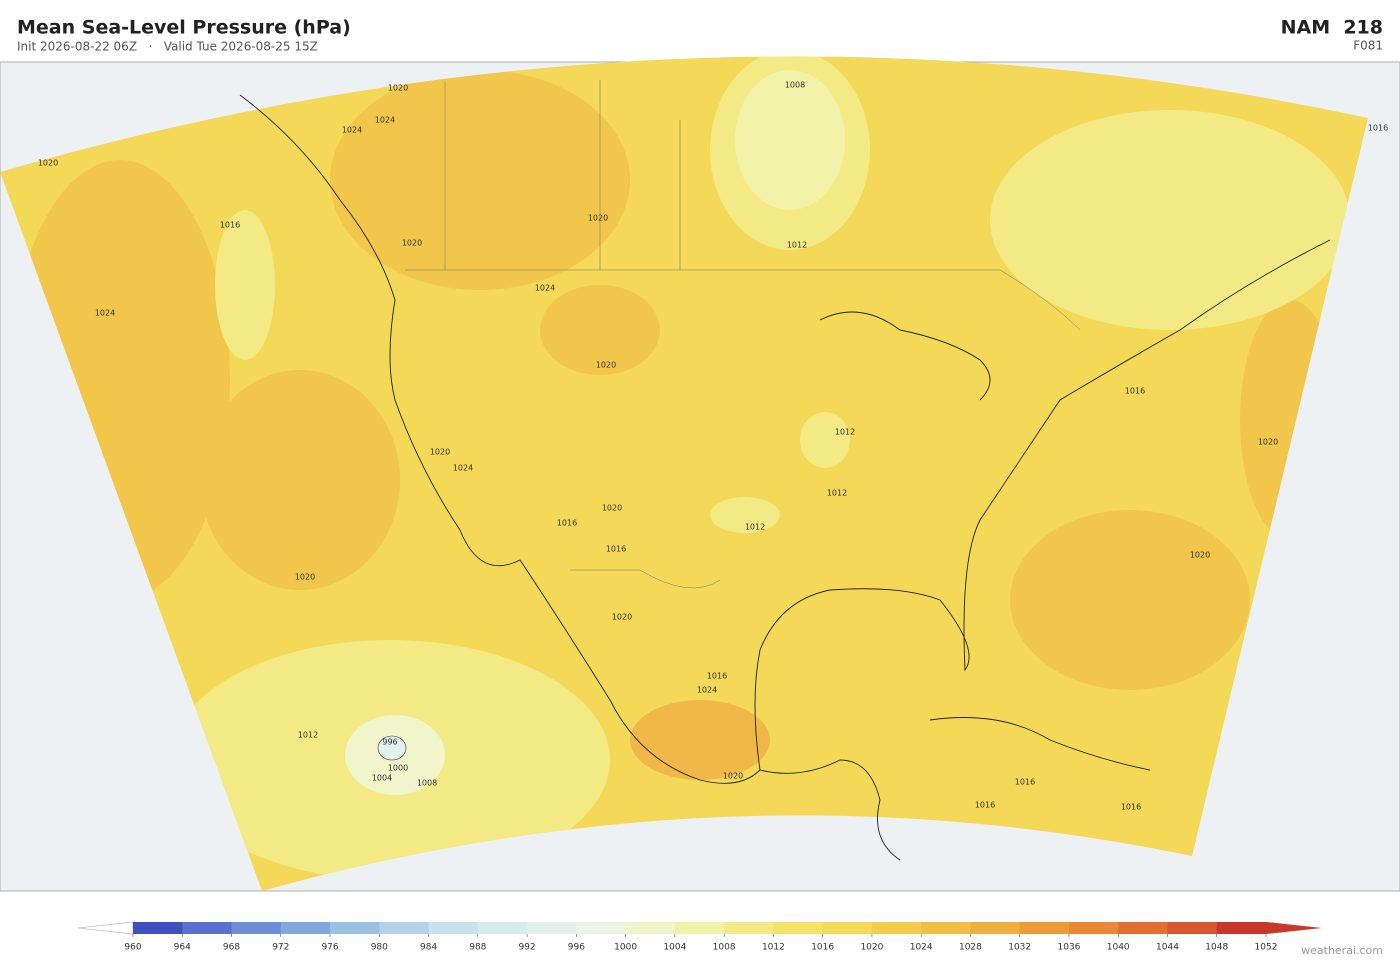 Image resolution: width=1400 pixels, height=969 pixels. Describe the element at coordinates (1118, 948) in the screenshot. I see `colorbar-tick-label: 1040` at that location.